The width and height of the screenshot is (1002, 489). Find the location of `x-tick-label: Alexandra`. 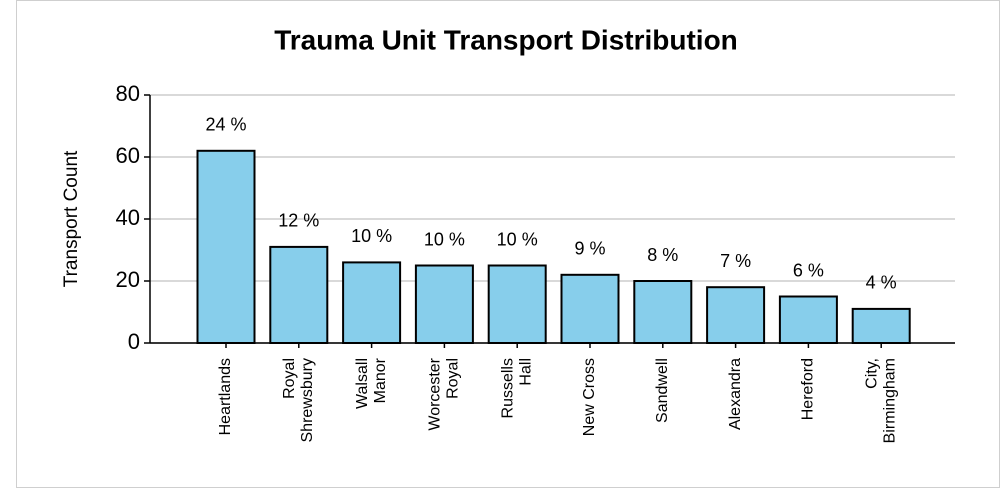

x-tick-label: Alexandra is located at coordinates (735, 394).